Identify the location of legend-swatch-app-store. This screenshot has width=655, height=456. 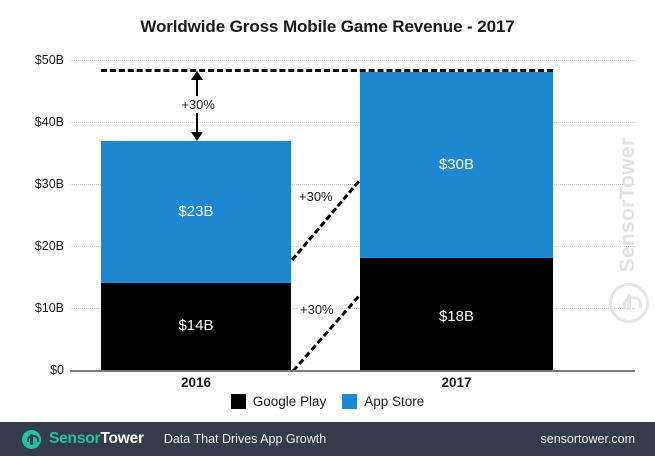
(350, 401).